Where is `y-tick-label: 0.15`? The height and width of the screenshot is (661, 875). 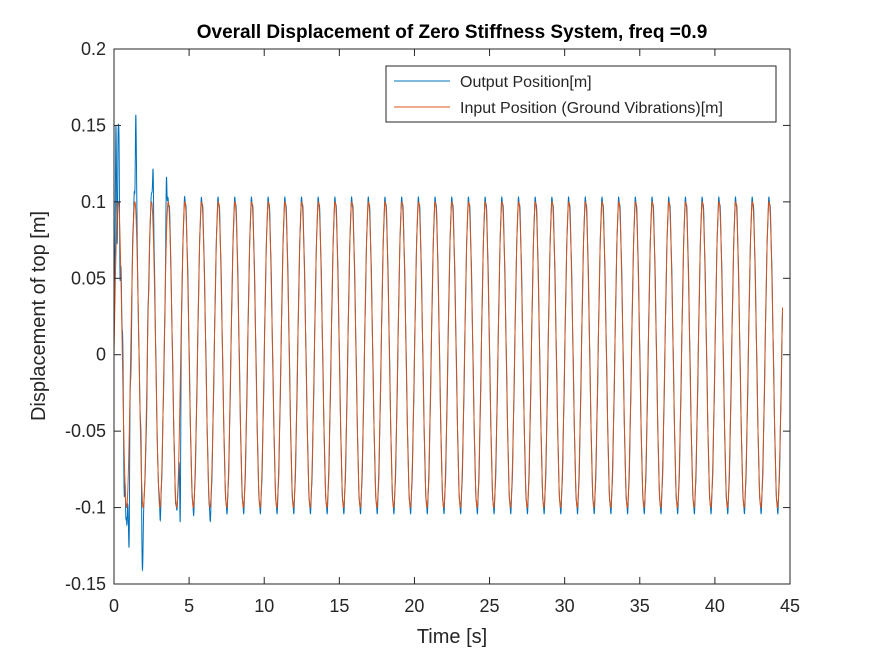
y-tick-label: 0.15 is located at coordinates (88, 125).